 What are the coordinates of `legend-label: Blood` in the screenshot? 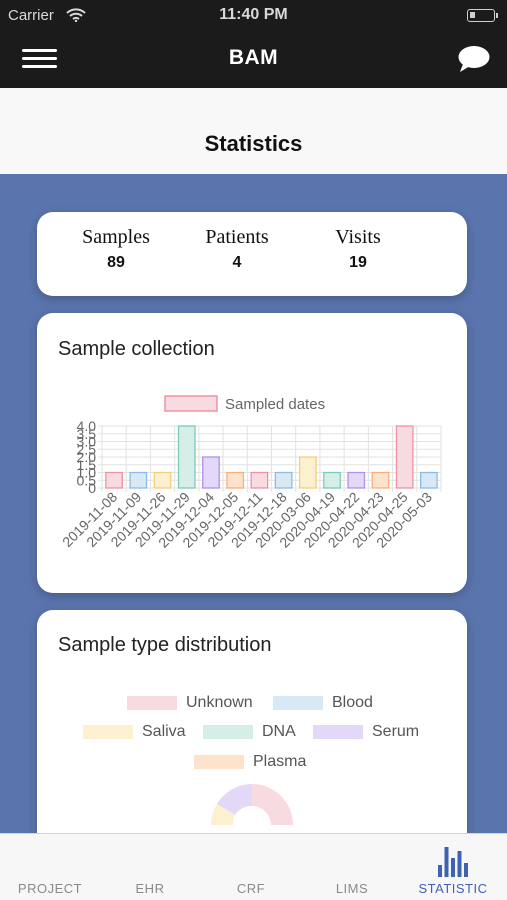 It's located at (352, 702).